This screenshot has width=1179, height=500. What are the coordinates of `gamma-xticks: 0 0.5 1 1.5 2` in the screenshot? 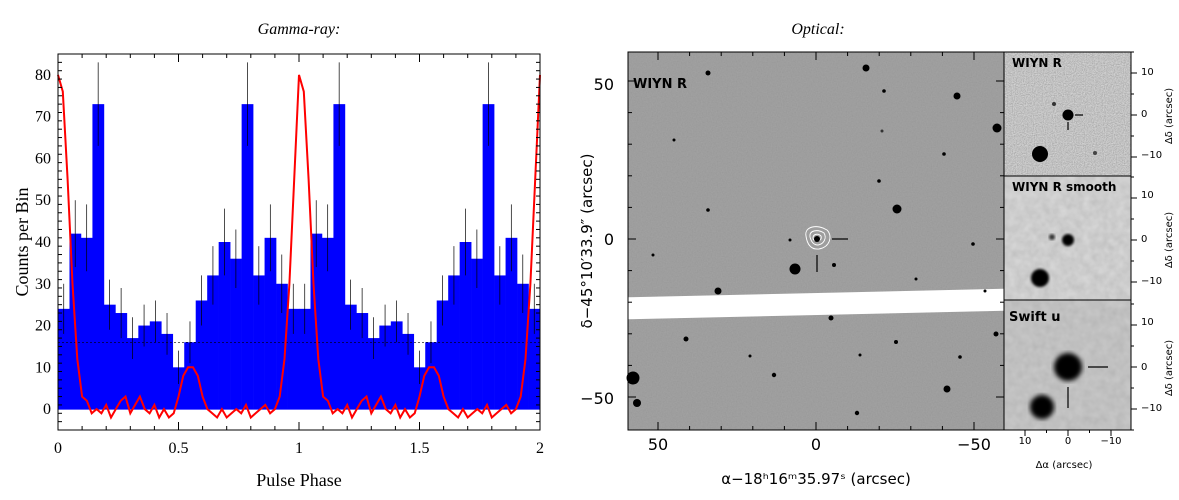 It's located at (299, 448).